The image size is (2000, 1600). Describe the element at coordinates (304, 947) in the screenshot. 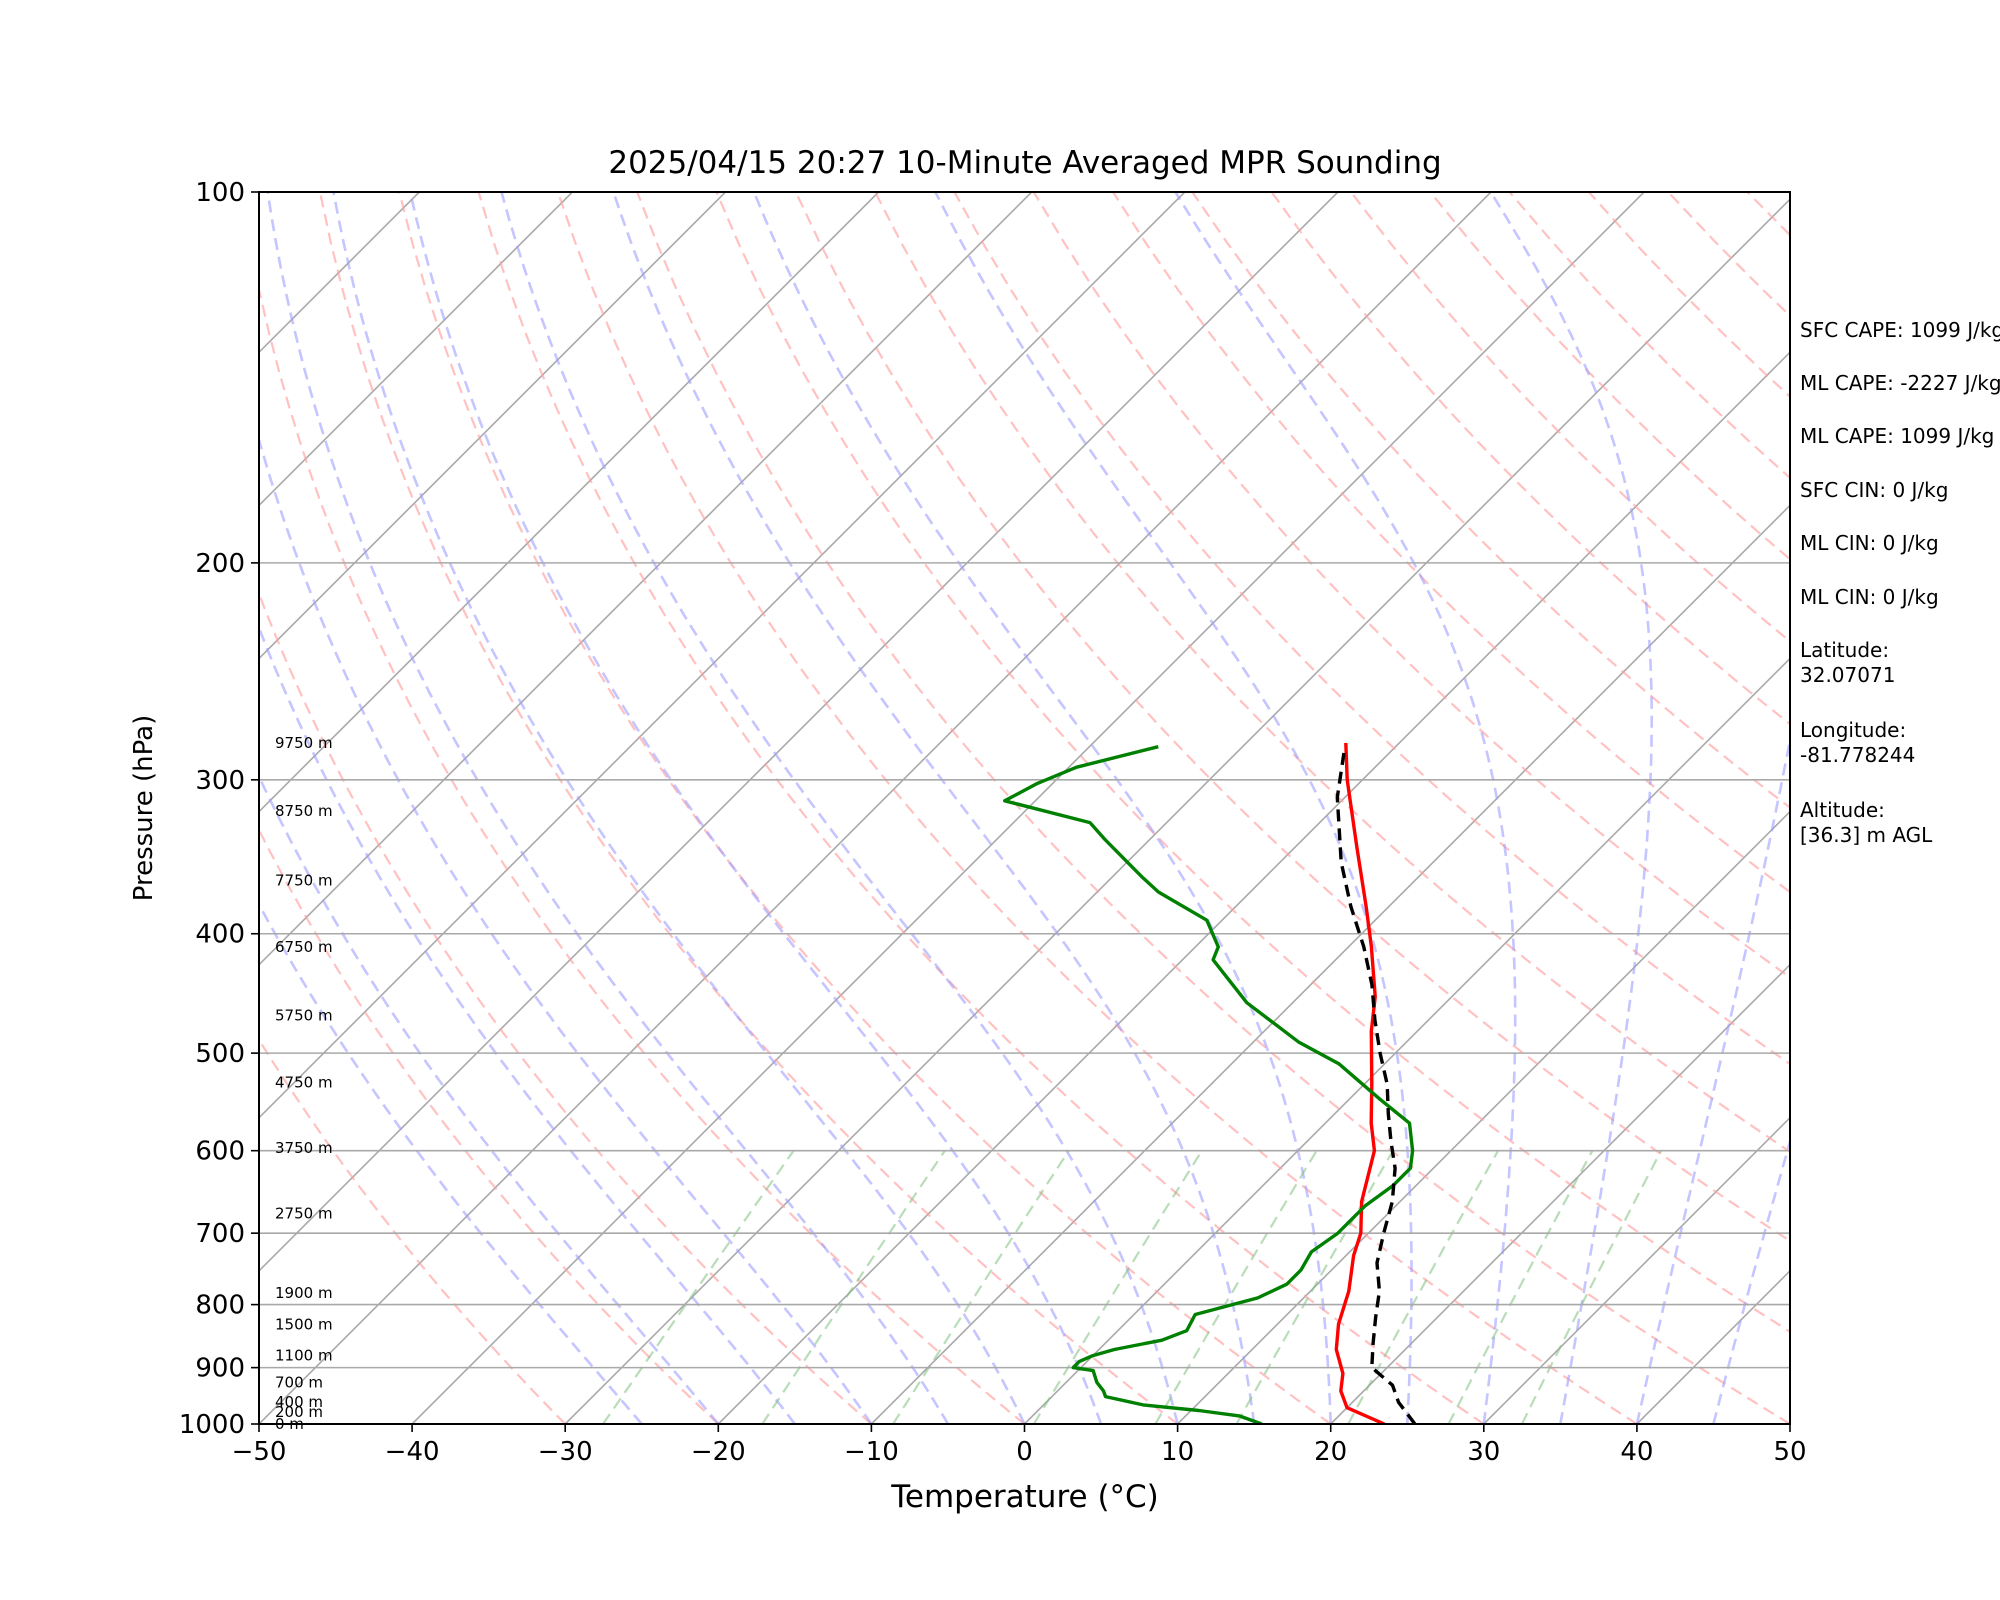

I see `height-label: 6750 m` at that location.